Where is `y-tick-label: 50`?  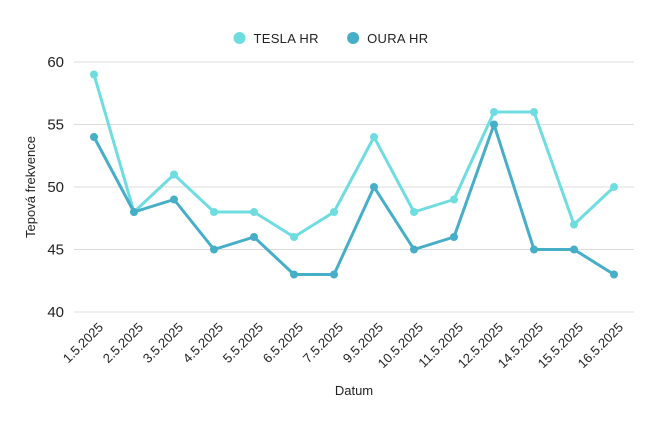
y-tick-label: 50 is located at coordinates (55, 187).